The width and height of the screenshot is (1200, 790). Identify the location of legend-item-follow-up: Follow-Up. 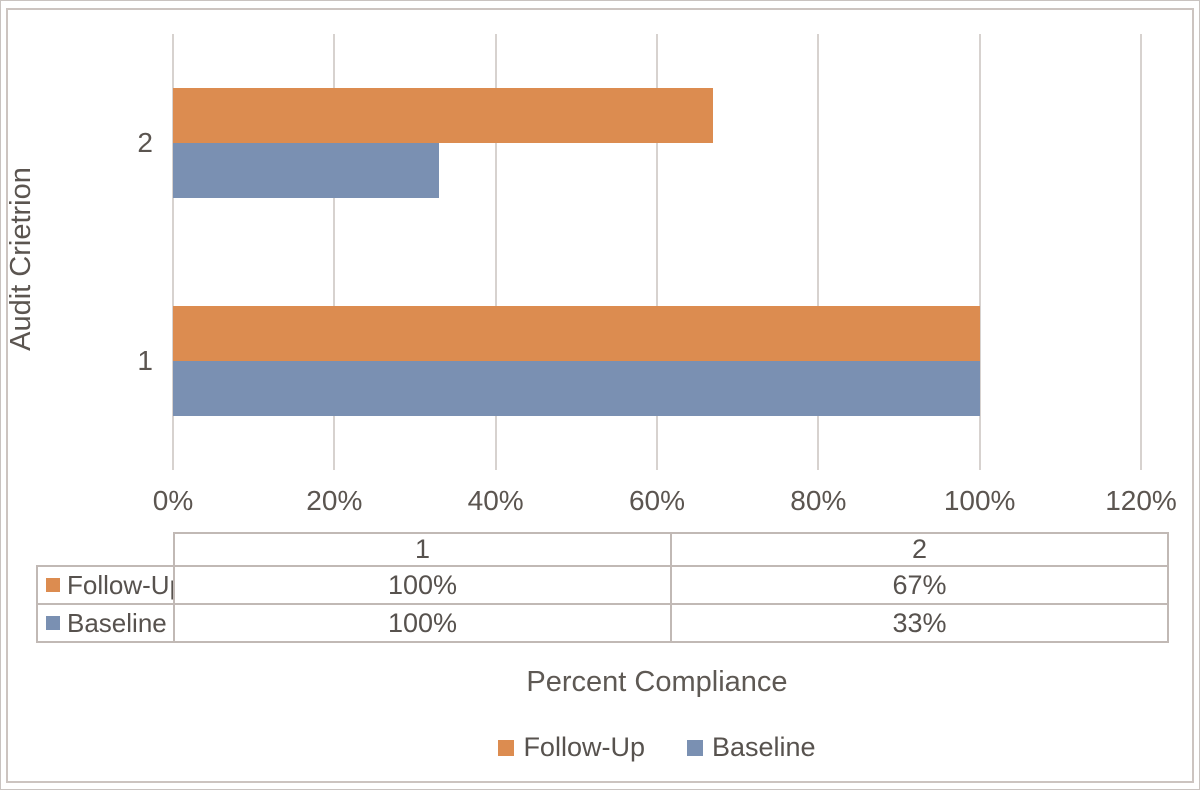
(571, 747).